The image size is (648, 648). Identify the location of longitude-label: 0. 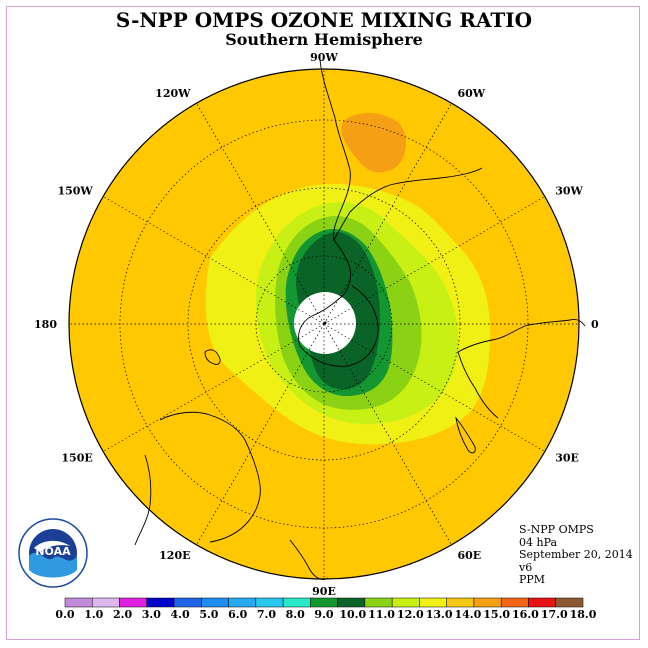
(595, 324).